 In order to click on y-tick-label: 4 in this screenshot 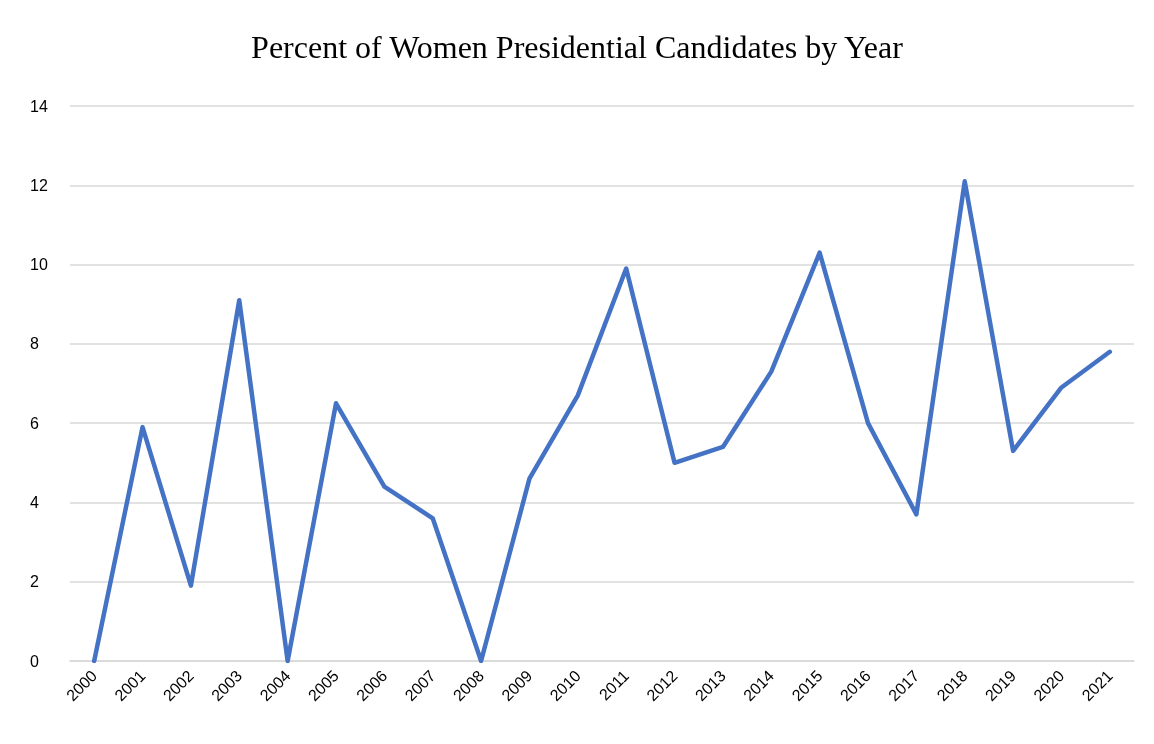, I will do `click(34, 502)`.